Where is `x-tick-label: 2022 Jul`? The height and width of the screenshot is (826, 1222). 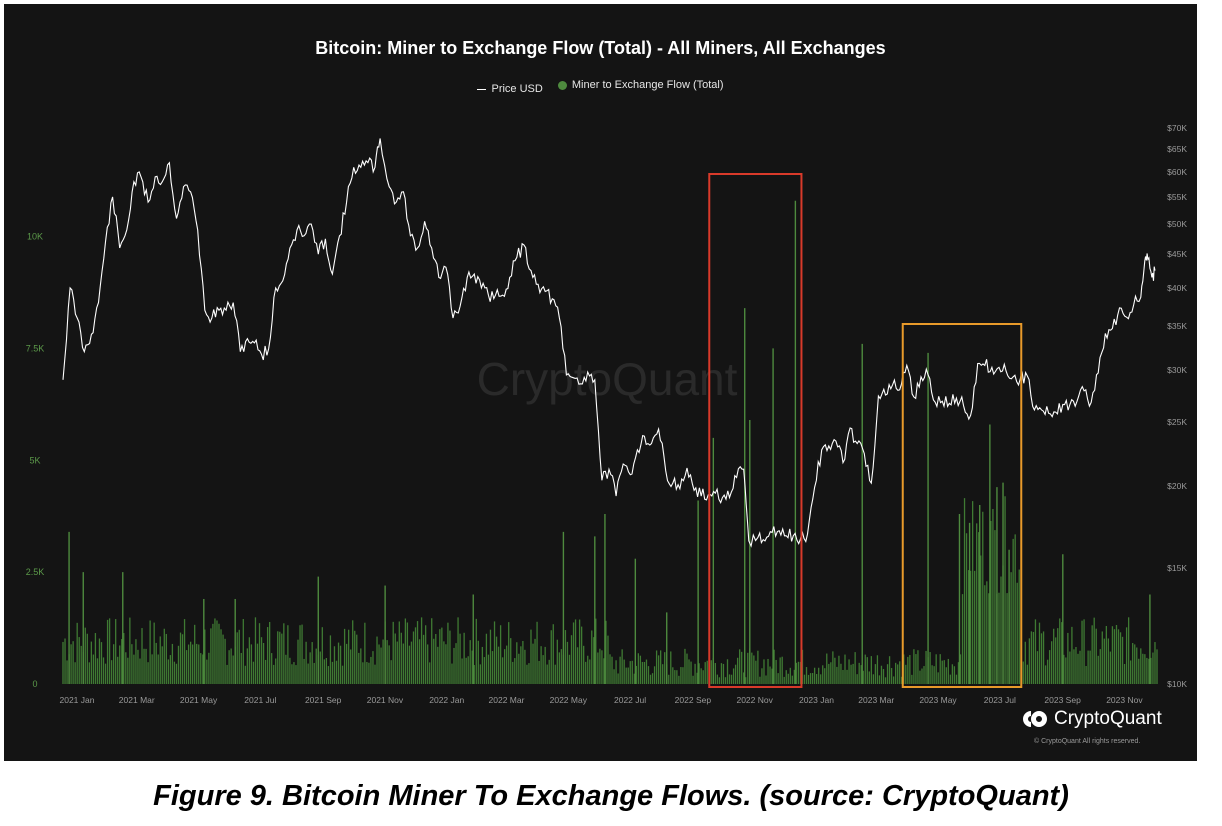 x-tick-label: 2022 Jul is located at coordinates (630, 700).